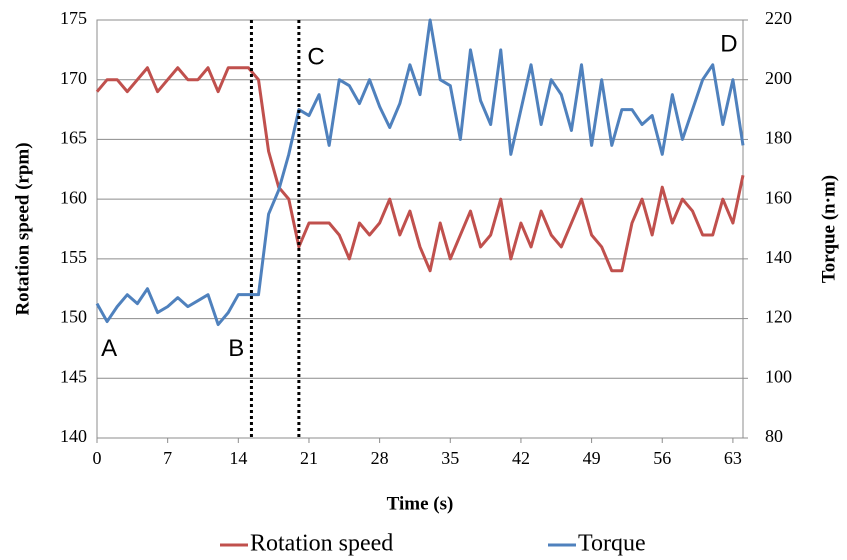  I want to click on x-tick-label: 42, so click(521, 458).